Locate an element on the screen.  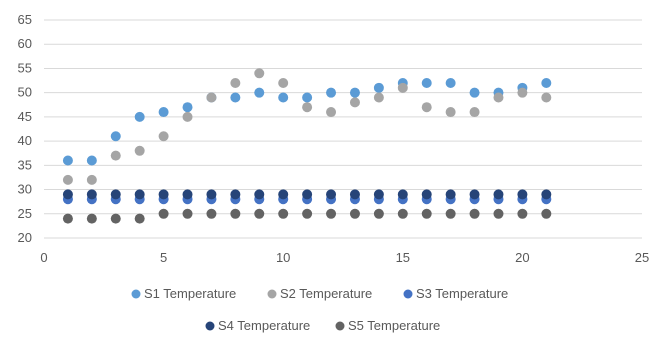
x-tick-label: 10 is located at coordinates (283, 257).